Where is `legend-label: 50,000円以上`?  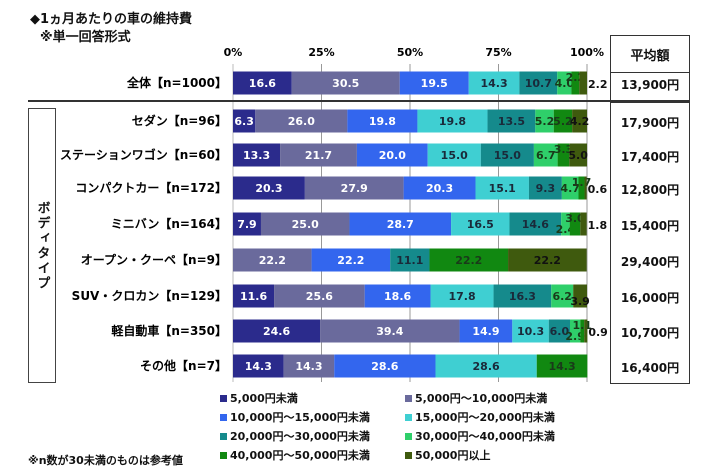
legend-label: 50,000円以上 is located at coordinates (453, 455).